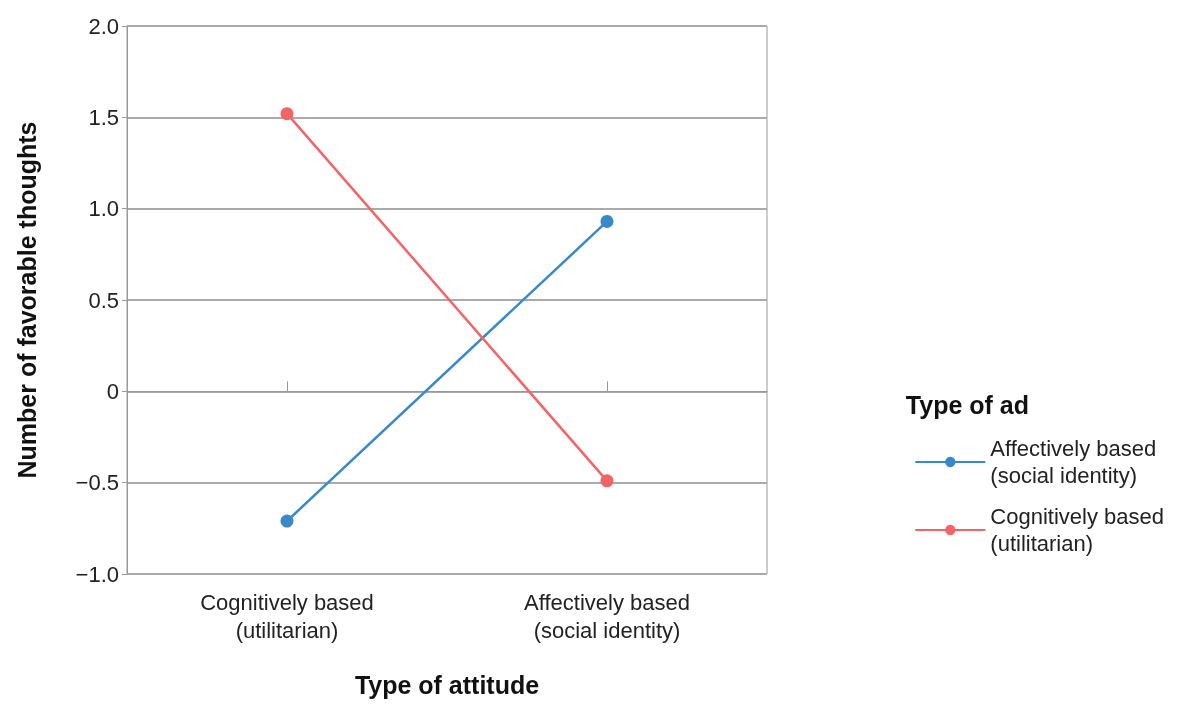 The width and height of the screenshot is (1179, 708). Describe the element at coordinates (1077, 530) in the screenshot. I see `legend-label: Cognitively based (utilitarian)` at that location.